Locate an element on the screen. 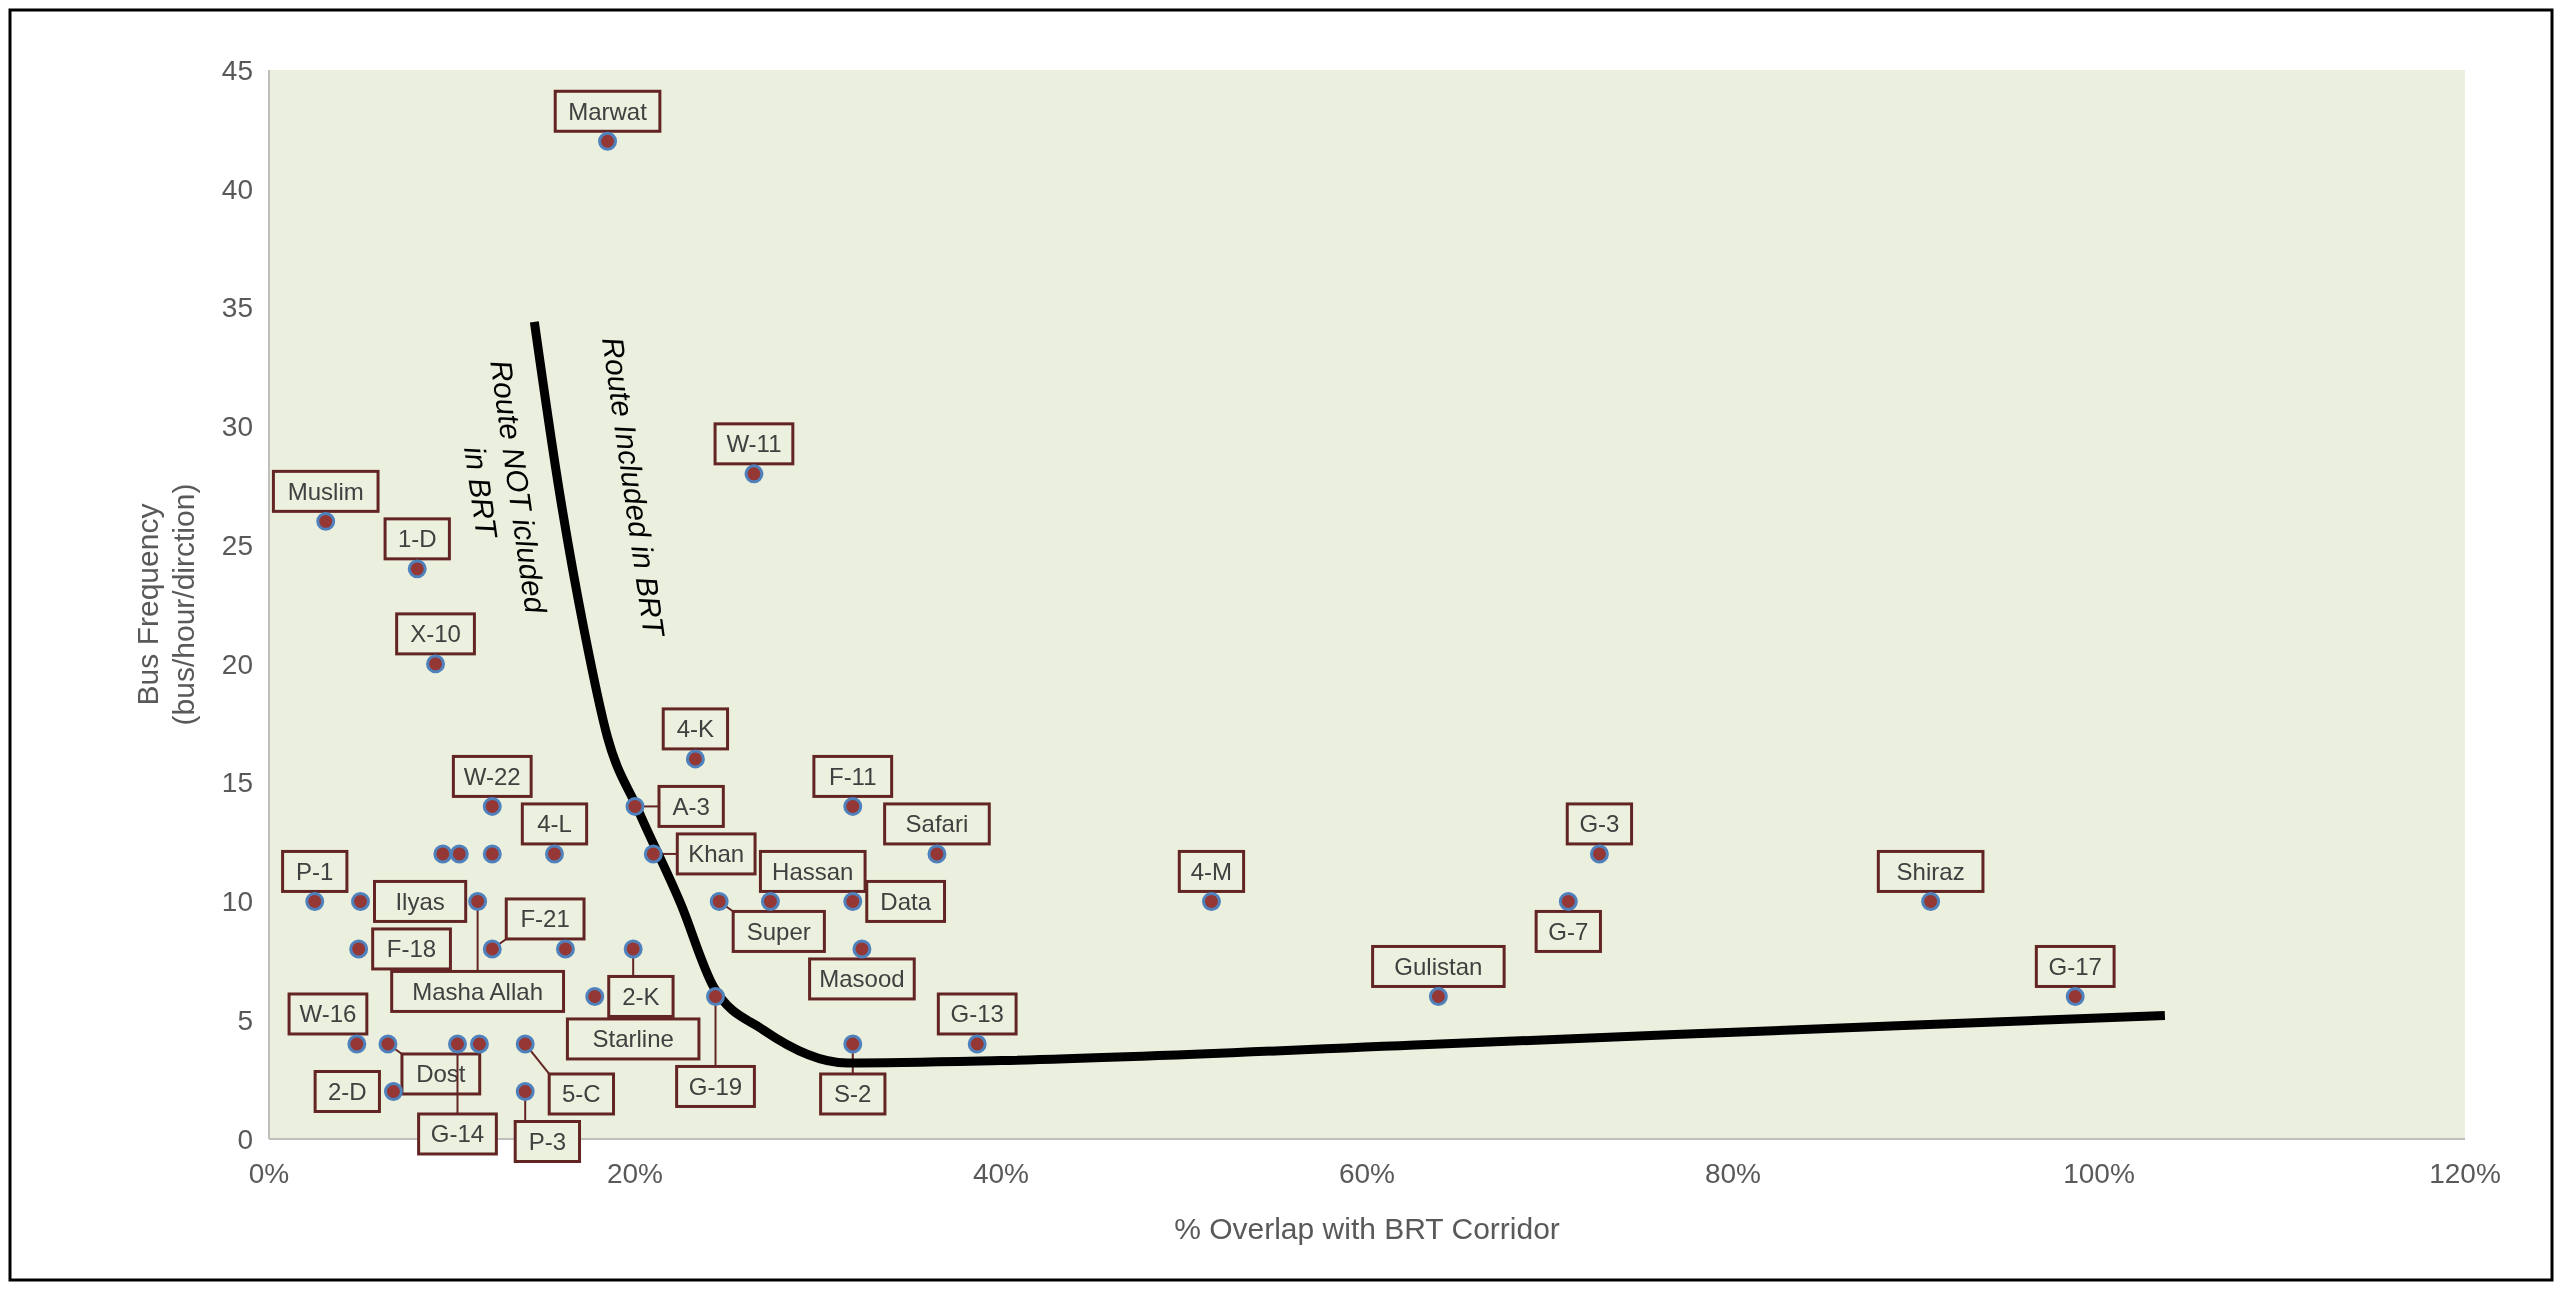  annotation: Masood is located at coordinates (862, 979).